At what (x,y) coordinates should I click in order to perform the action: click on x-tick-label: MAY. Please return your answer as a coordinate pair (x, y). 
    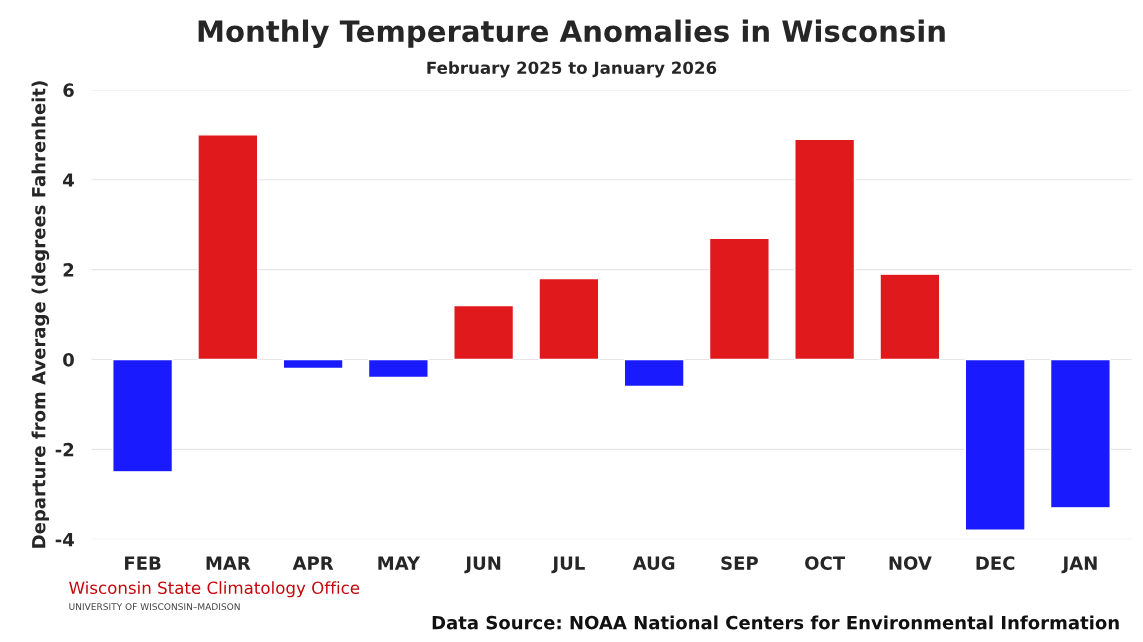
    Looking at the image, I should click on (399, 563).